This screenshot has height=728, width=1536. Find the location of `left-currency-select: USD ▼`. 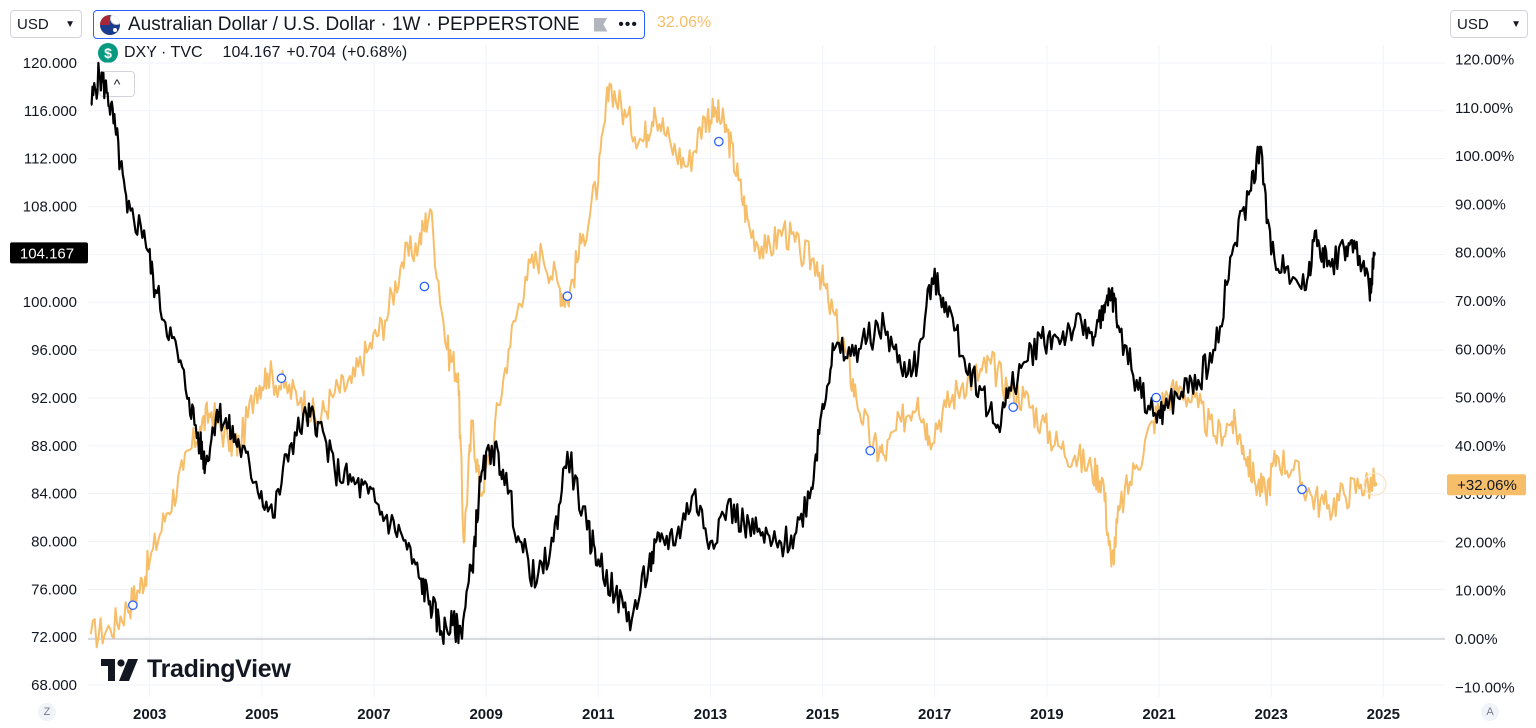

left-currency-select: USD ▼ is located at coordinates (46, 24).